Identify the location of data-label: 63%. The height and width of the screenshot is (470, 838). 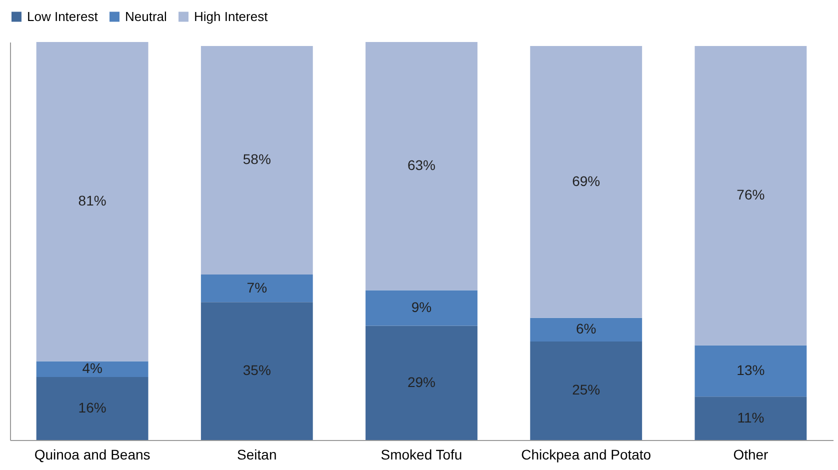
(421, 165).